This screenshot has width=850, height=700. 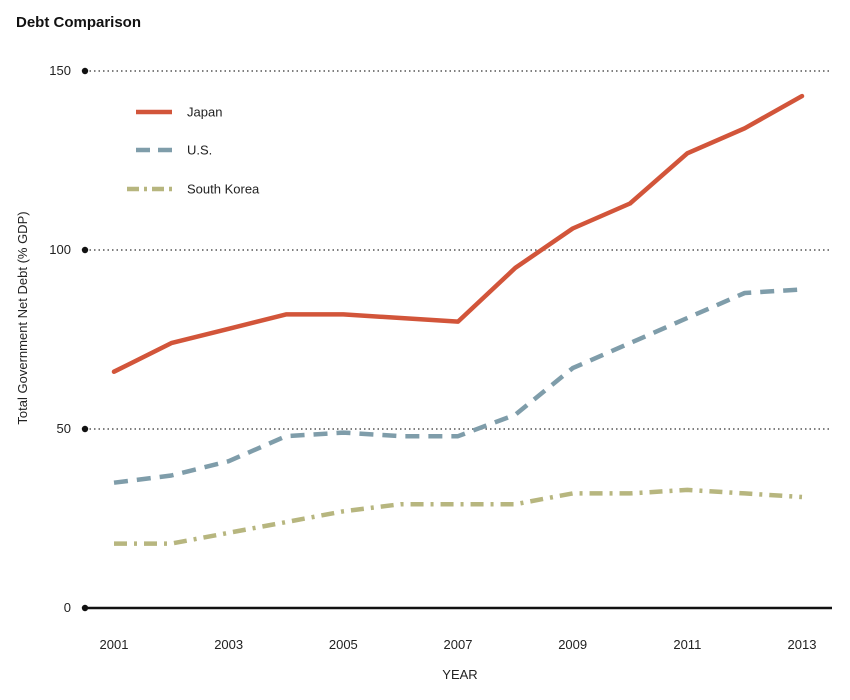 What do you see at coordinates (60, 70) in the screenshot?
I see `y-tick-label: 150` at bounding box center [60, 70].